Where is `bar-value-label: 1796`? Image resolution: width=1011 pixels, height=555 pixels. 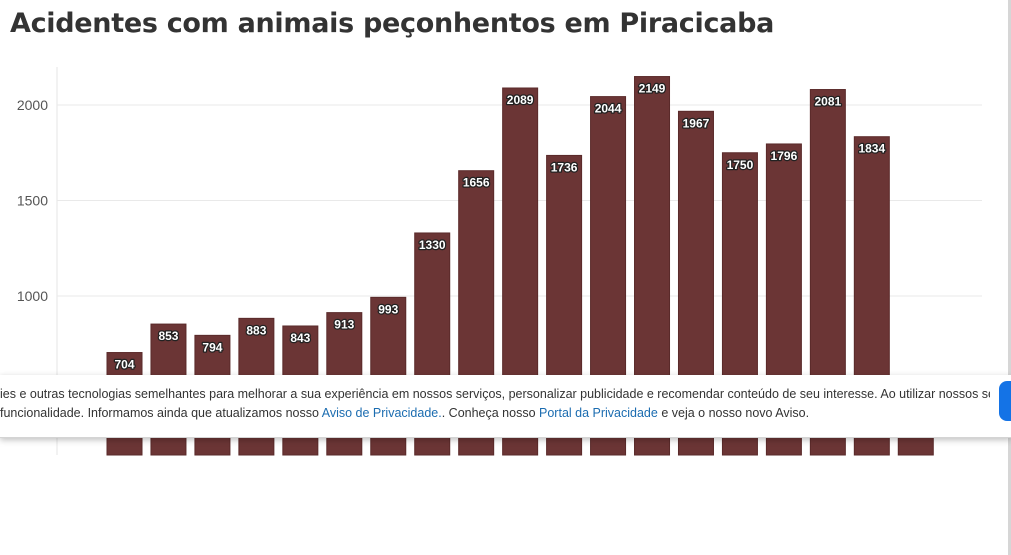 bar-value-label: 1796 is located at coordinates (784, 156).